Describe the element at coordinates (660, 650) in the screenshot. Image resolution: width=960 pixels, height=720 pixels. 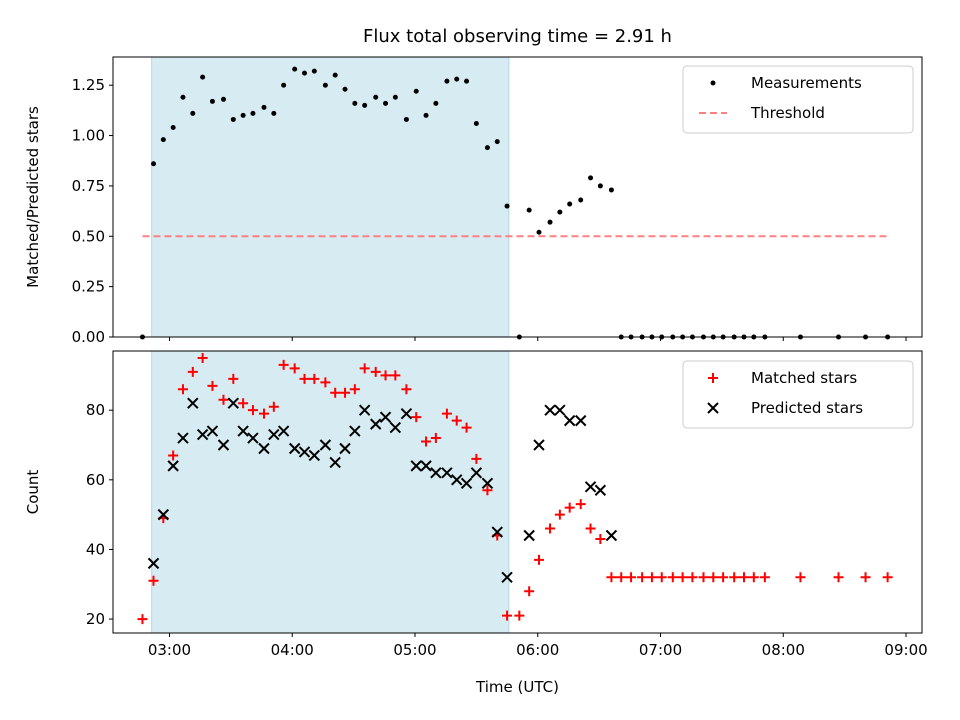
I see `x-tick-label: 07:00` at that location.